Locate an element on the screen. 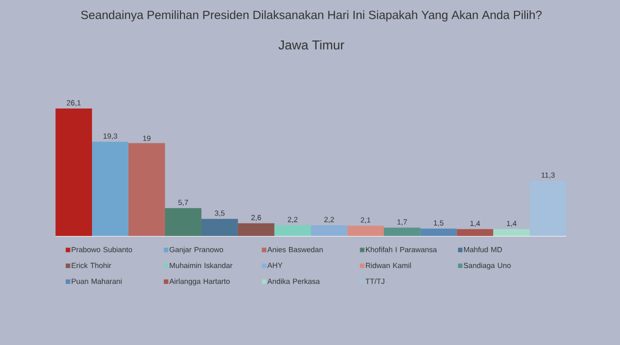 The width and height of the screenshot is (620, 345). chart-subtitle: Jawa Timur is located at coordinates (311, 45).